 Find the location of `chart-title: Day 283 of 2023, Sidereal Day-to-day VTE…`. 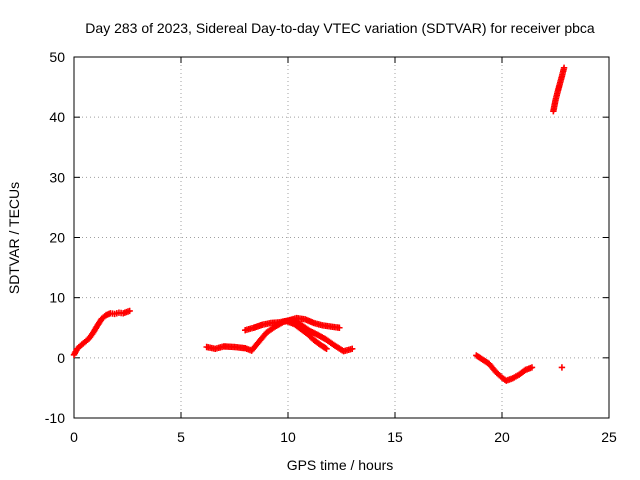

chart-title: Day 283 of 2023, Sidereal Day-to-day VTE… is located at coordinates (340, 28).